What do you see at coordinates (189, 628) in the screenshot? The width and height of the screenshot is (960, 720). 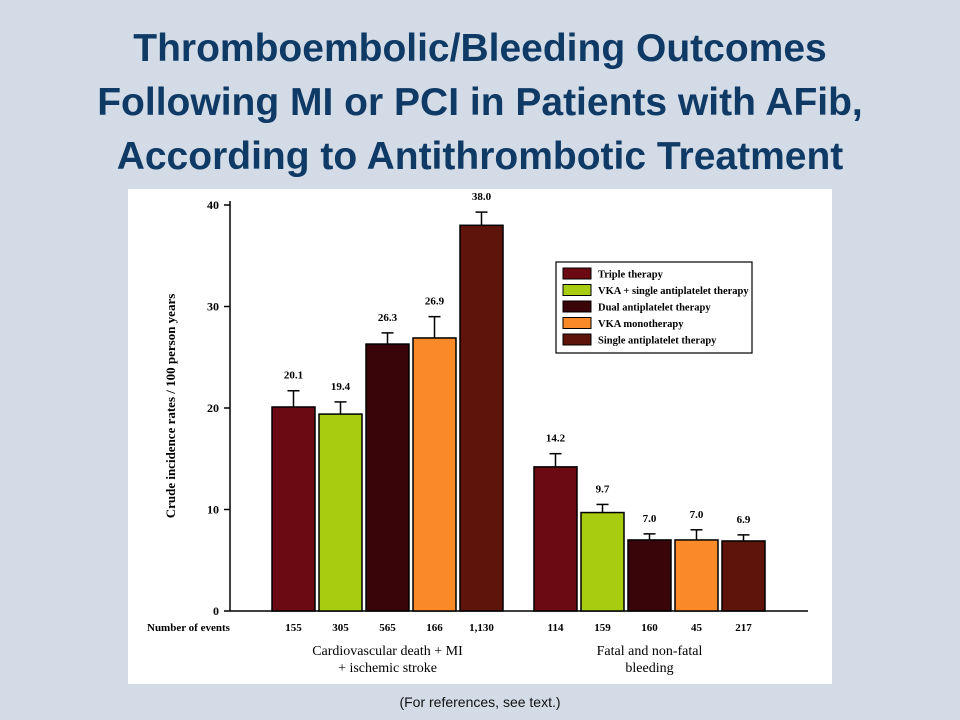 I see `events-row-label: Number of events` at bounding box center [189, 628].